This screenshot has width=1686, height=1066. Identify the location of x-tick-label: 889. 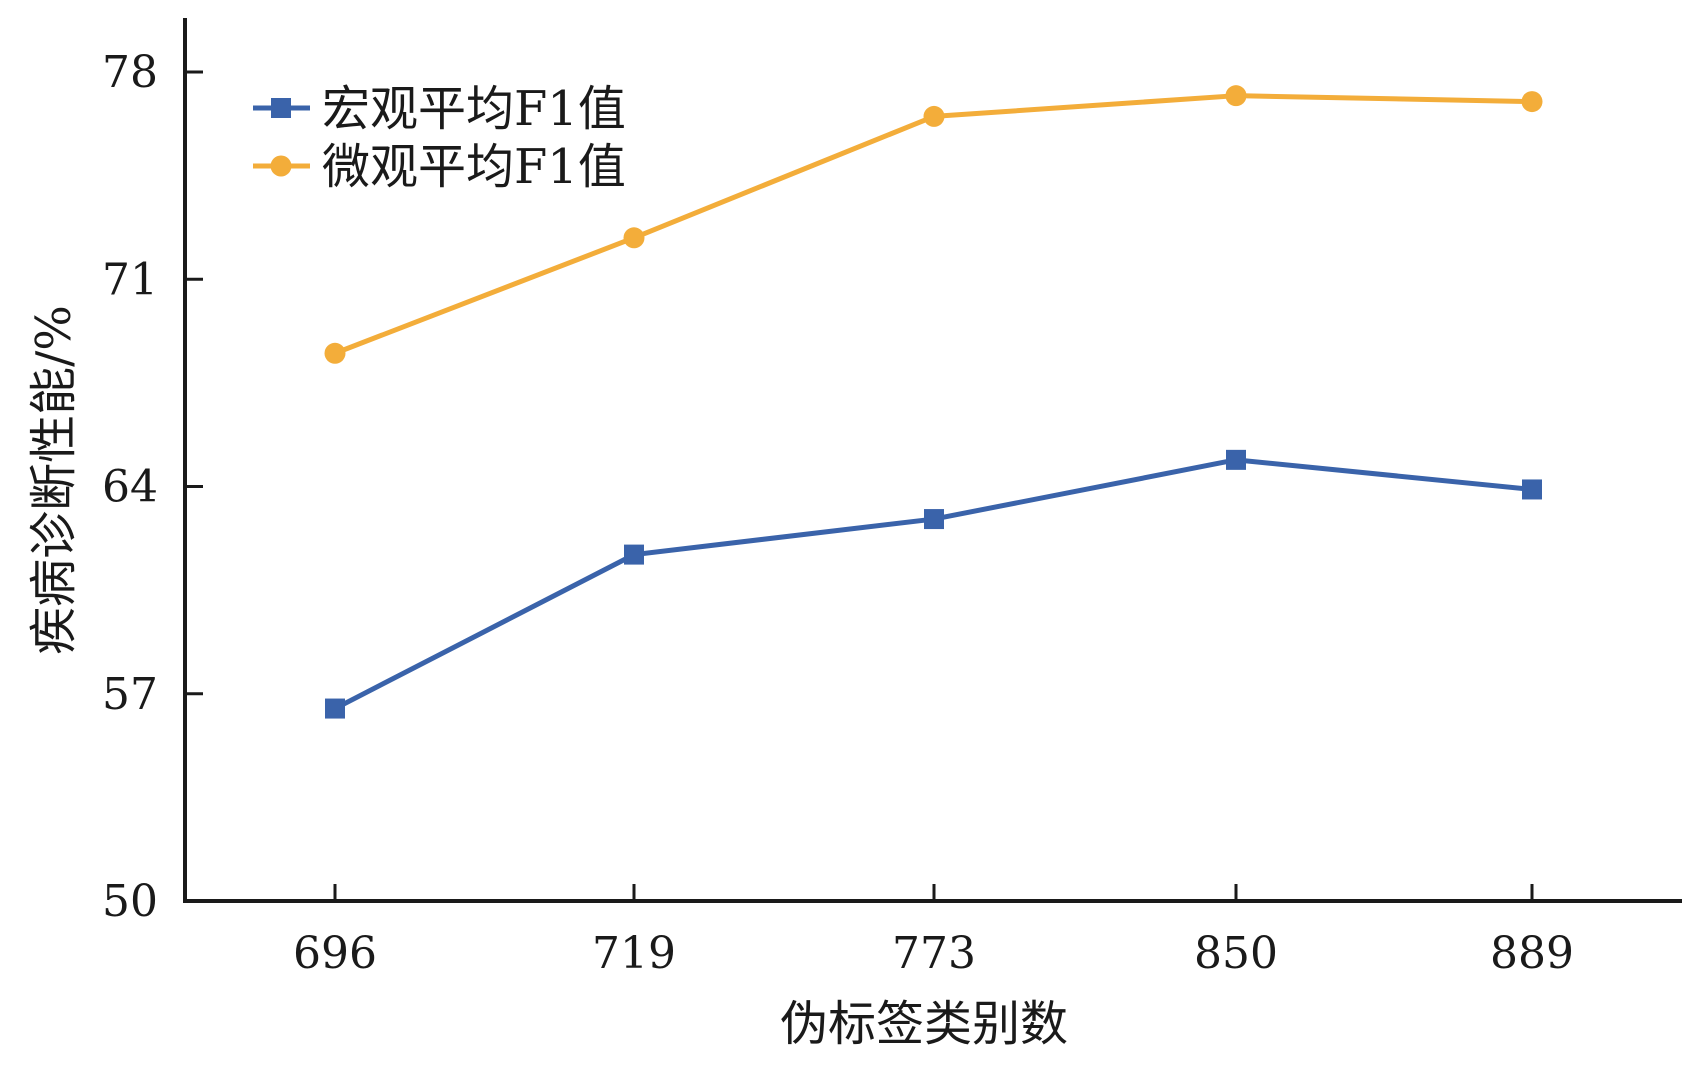
(1532, 953).